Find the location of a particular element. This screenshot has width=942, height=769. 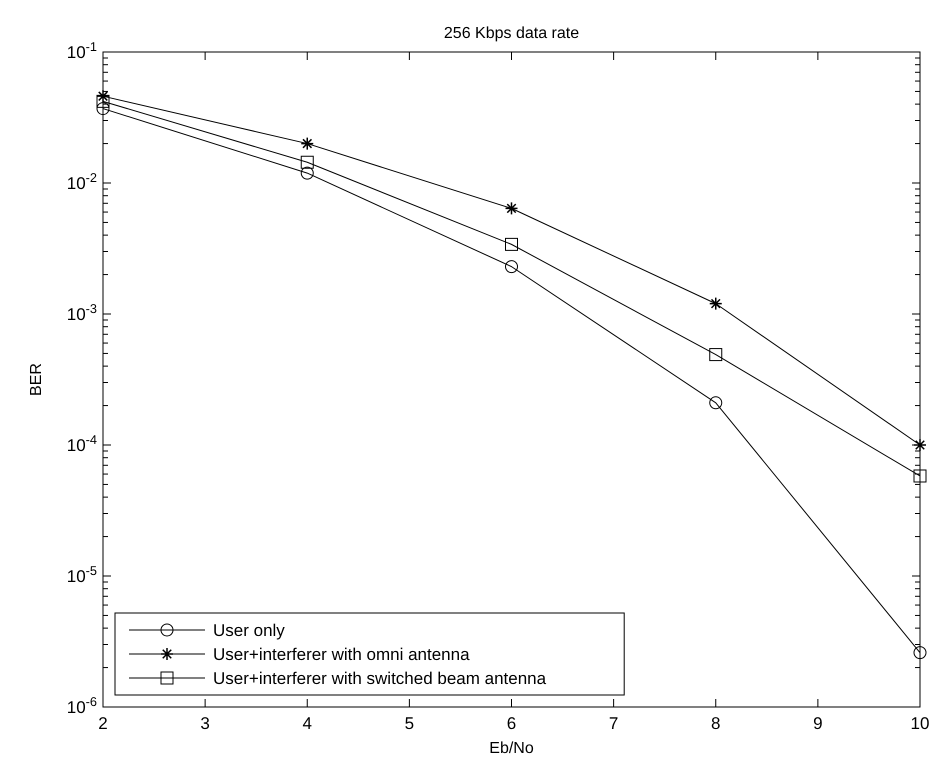

y-tick-label: 10$^{-5}$ is located at coordinates (81, 574).